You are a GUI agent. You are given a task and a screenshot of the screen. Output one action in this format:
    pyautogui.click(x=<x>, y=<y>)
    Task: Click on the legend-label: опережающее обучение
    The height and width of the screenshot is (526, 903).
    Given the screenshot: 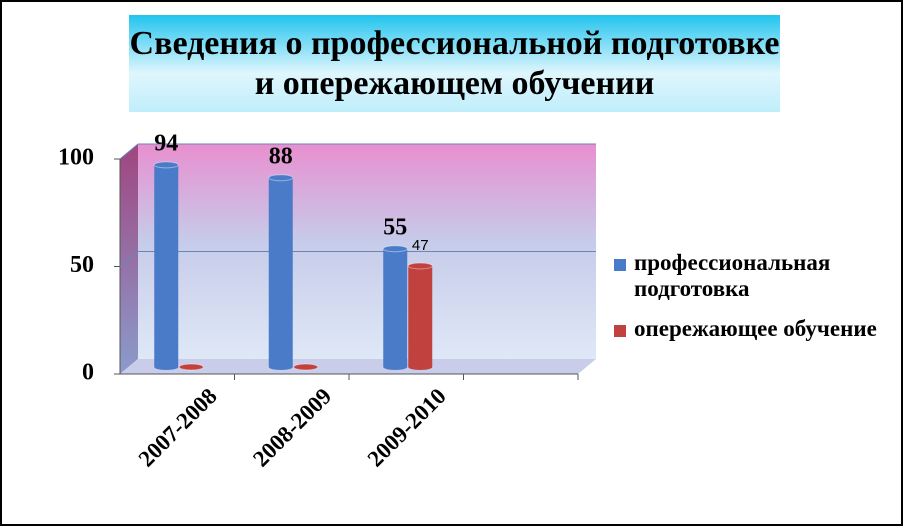 What is the action you would take?
    pyautogui.click(x=755, y=328)
    